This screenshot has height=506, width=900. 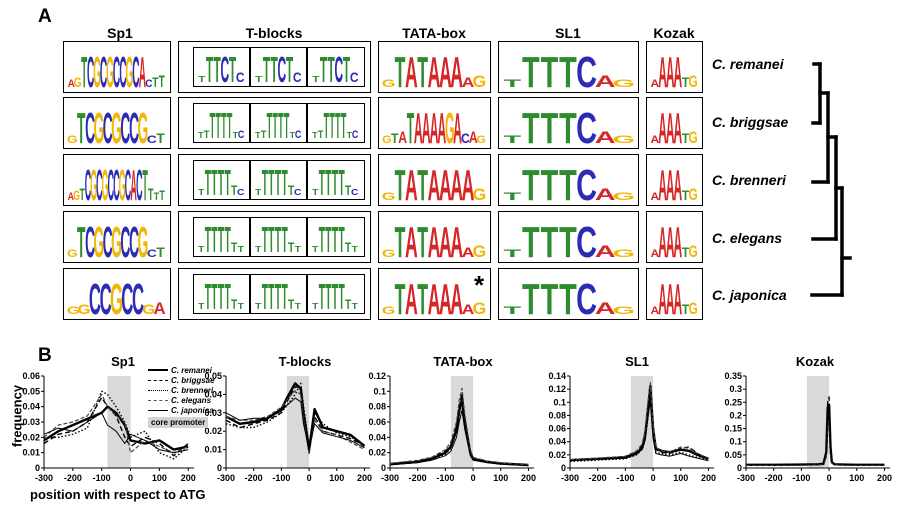 I want to click on x-axis-label: position with respect to ATG, so click(x=118, y=494).